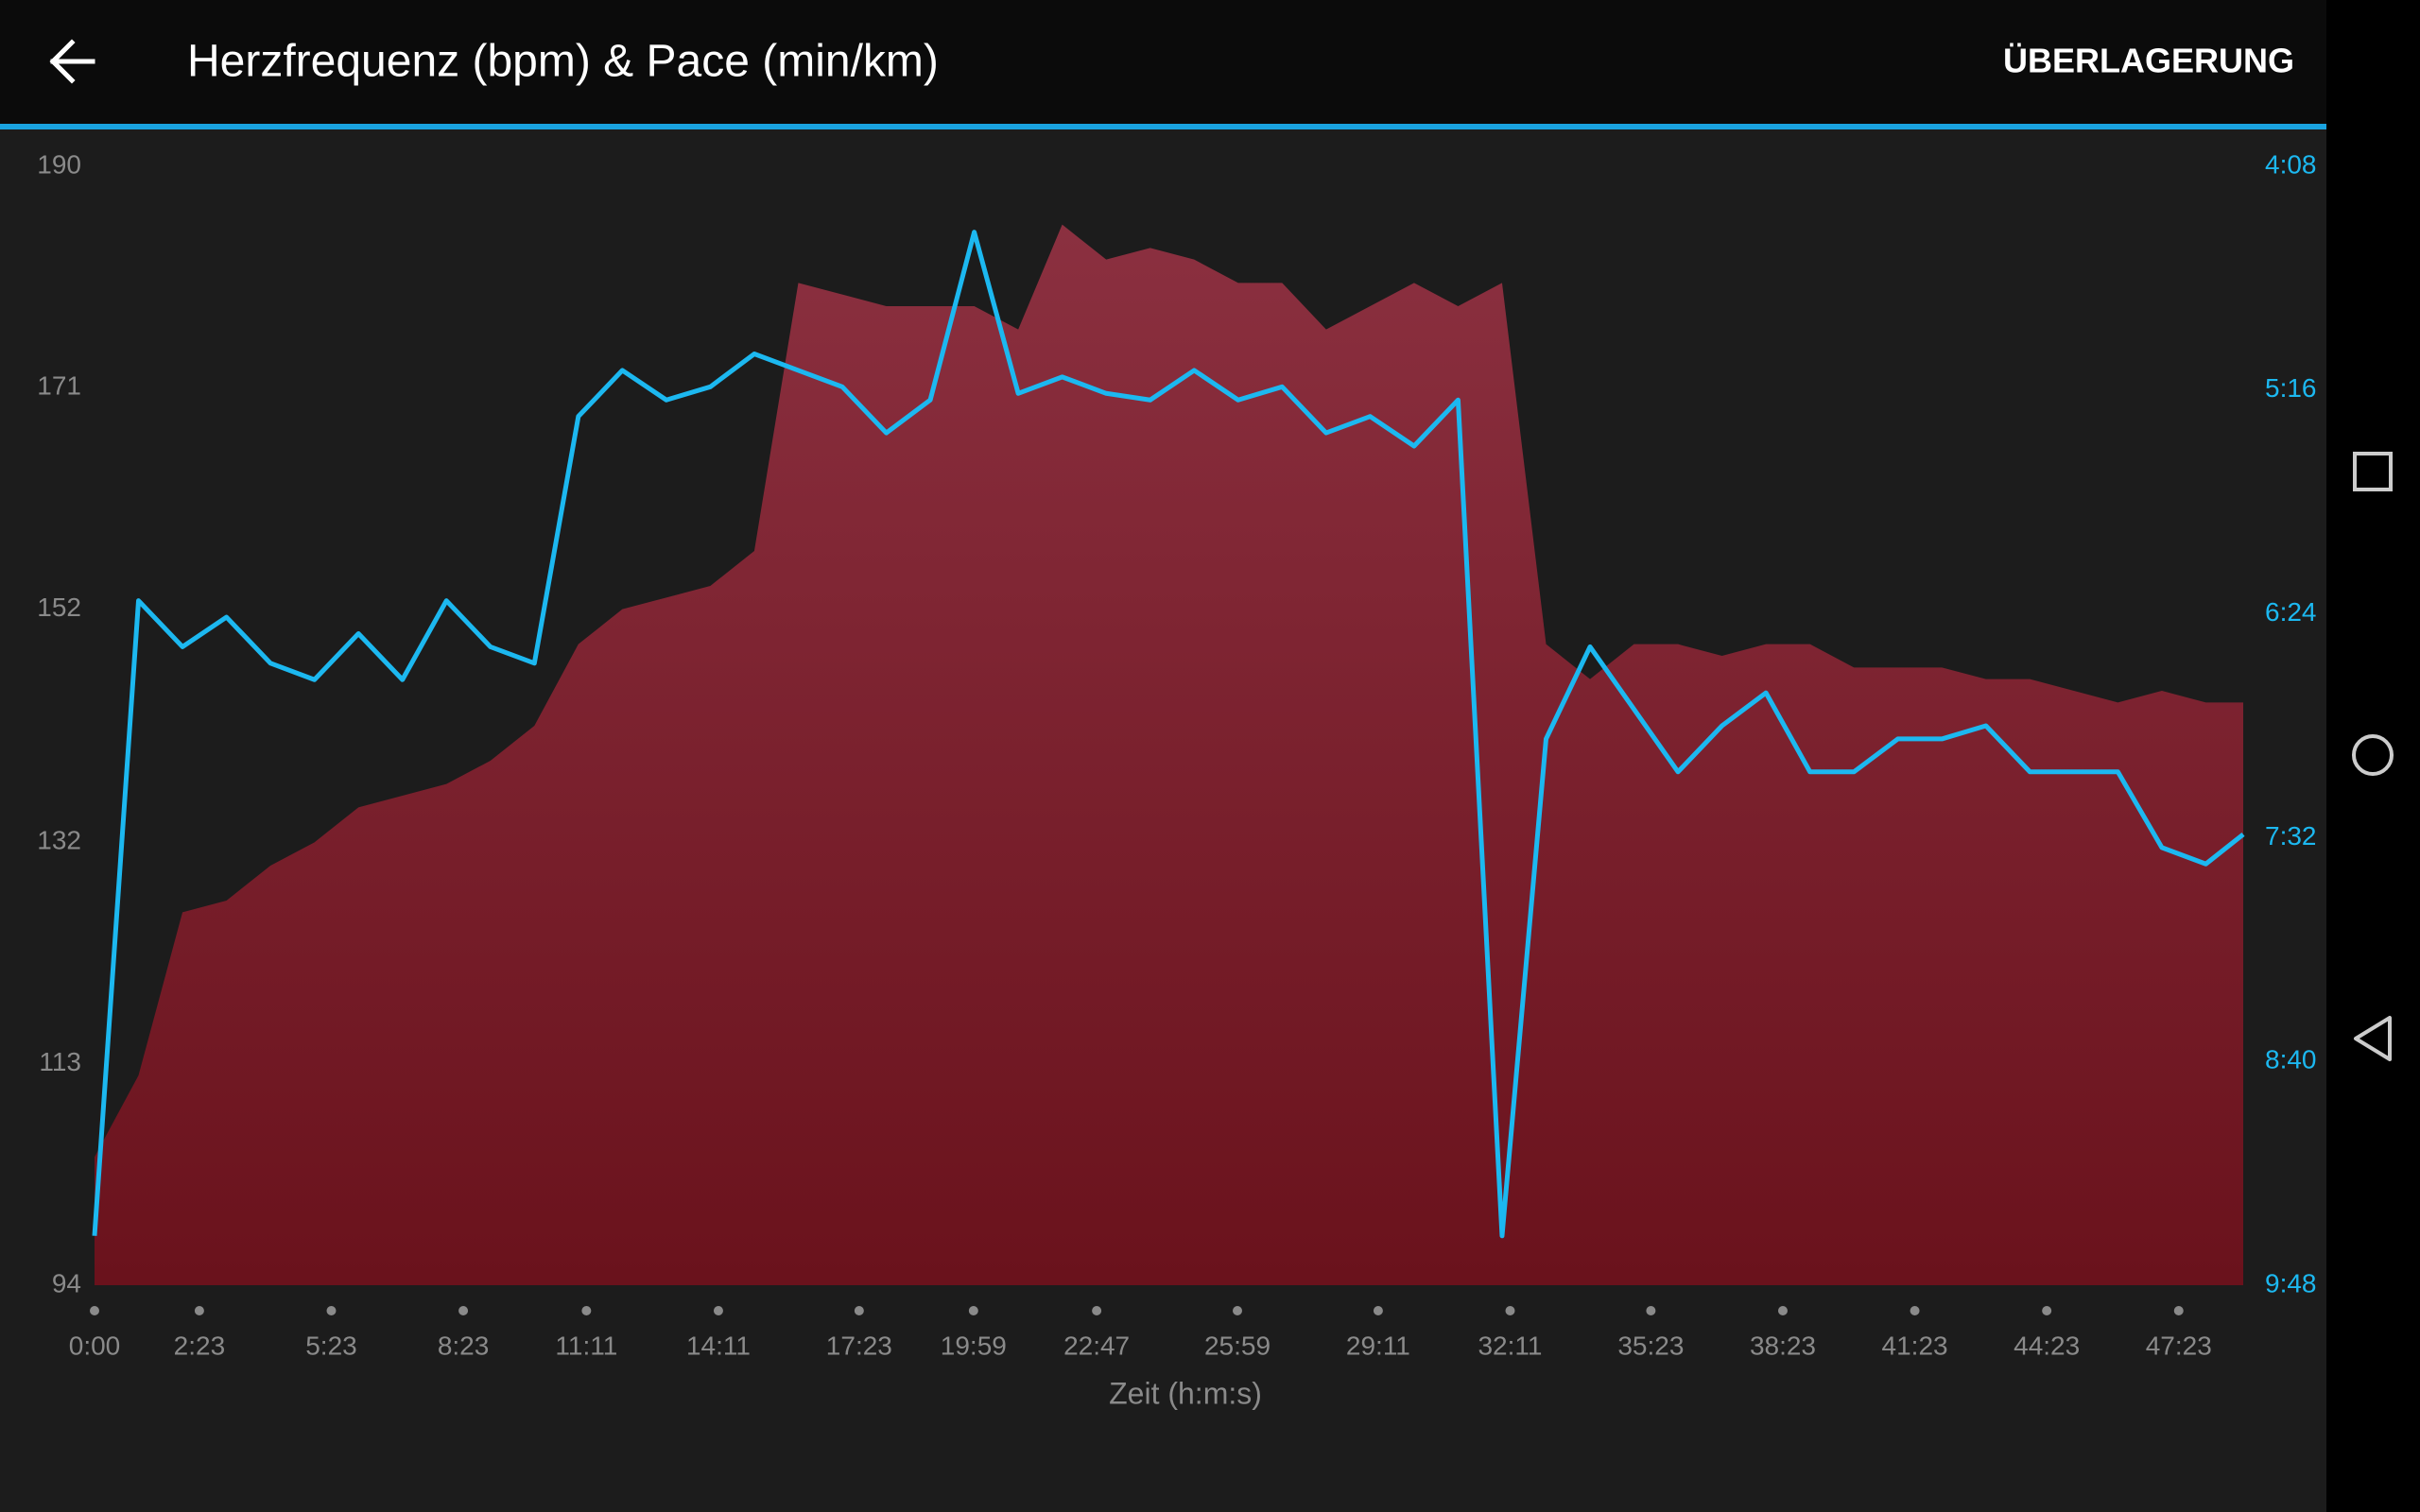 Image resolution: width=2420 pixels, height=1512 pixels. Describe the element at coordinates (2291, 164) in the screenshot. I see `y2-tick-label: 4:08` at that location.